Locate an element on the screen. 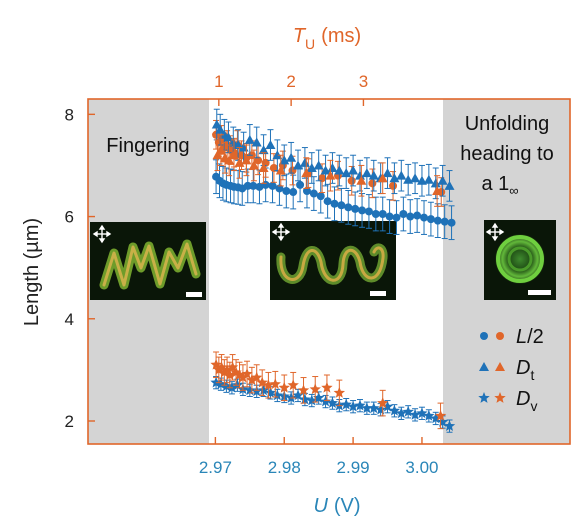  y-tick-label: 6 is located at coordinates (69, 217).